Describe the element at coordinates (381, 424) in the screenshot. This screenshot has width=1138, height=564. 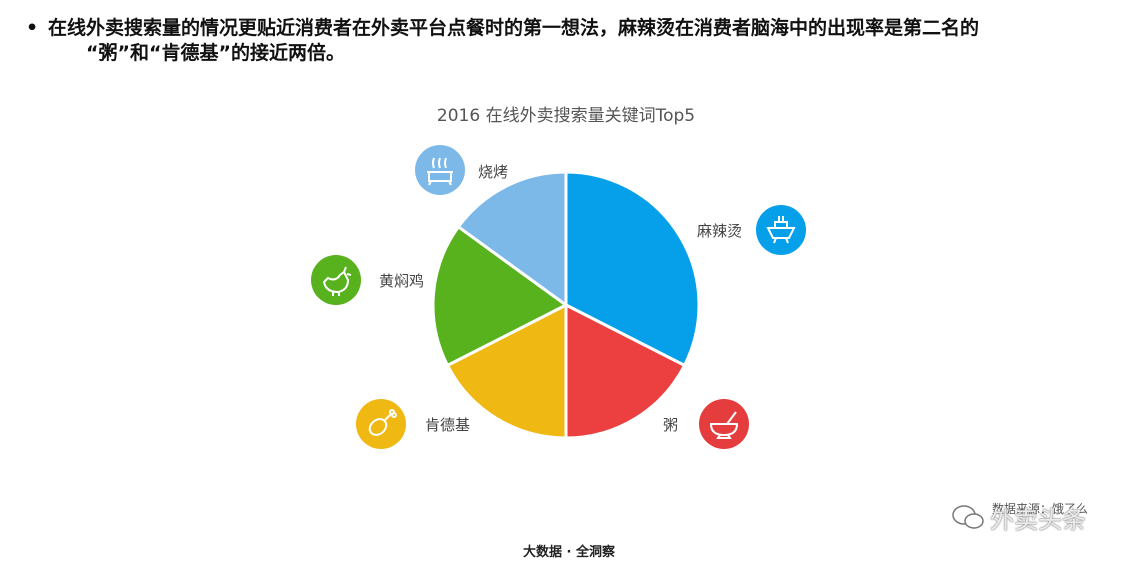
I see `drumstick-icon` at that location.